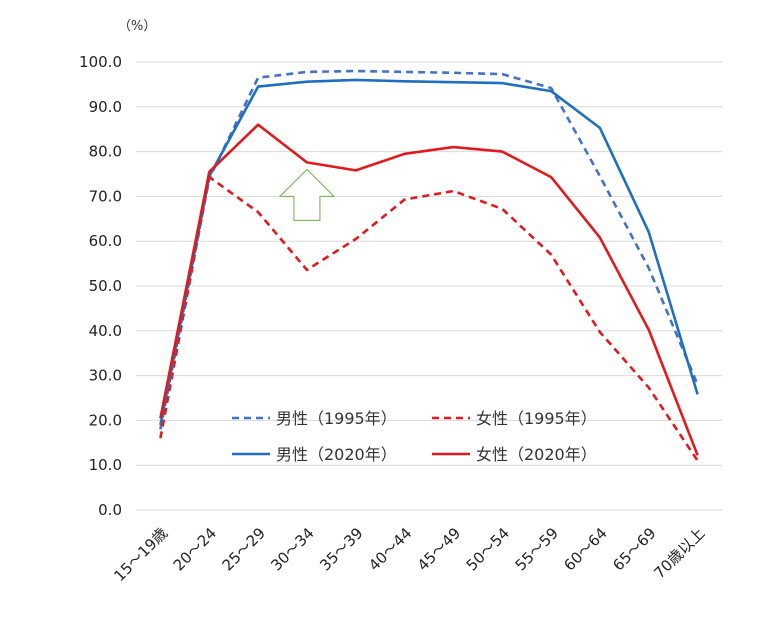 This screenshot has width=762, height=625. I want to click on y-tick-label: 20.0, so click(105, 420).